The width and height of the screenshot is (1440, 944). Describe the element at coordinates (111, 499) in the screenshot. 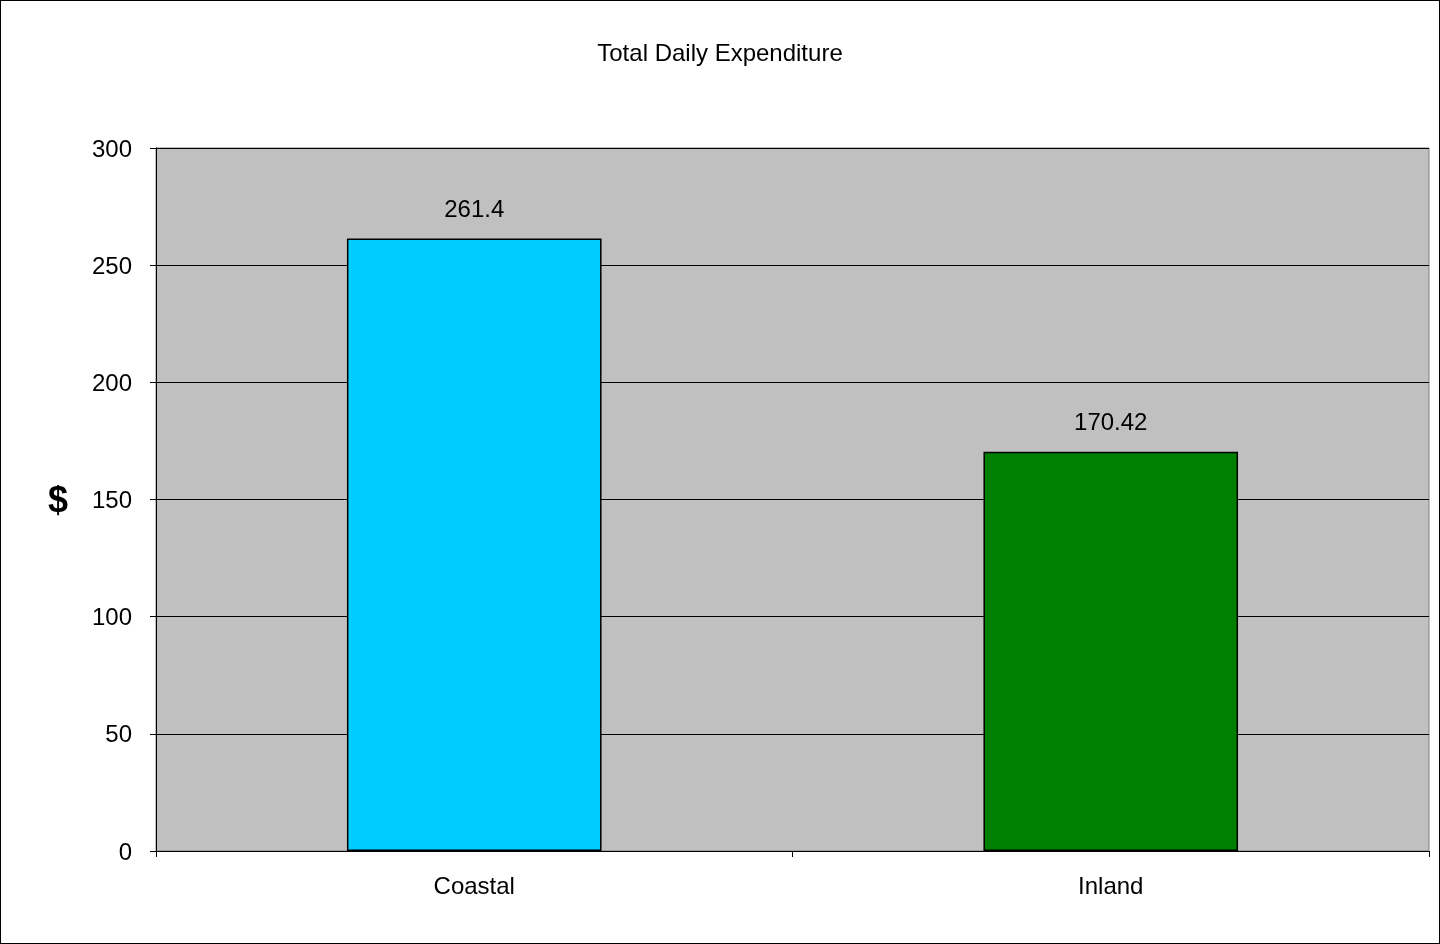

I see `y-tick-label: 150` at that location.